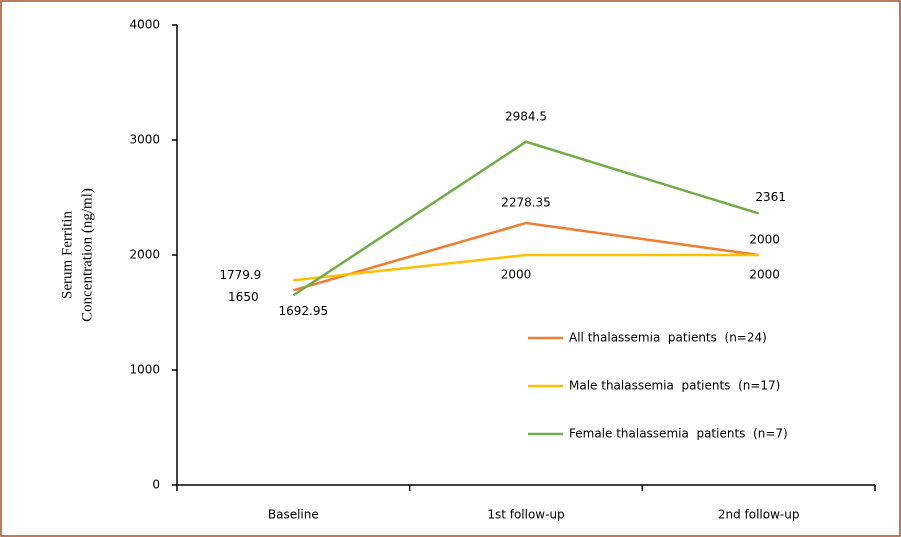 The height and width of the screenshot is (537, 901). I want to click on data-label: 2984.5, so click(526, 116).